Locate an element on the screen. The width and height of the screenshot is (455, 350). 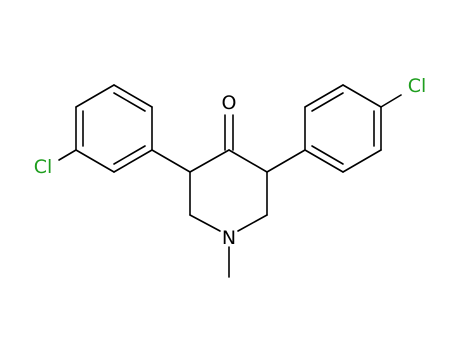
atom-label: N is located at coordinates (229, 238).